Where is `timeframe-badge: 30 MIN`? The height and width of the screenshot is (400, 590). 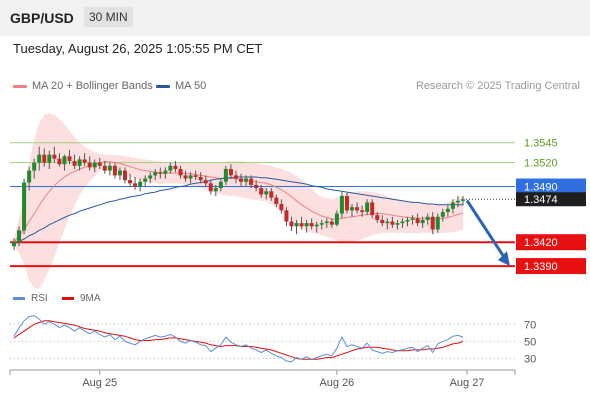
timeframe-badge: 30 MIN is located at coordinates (108, 17).